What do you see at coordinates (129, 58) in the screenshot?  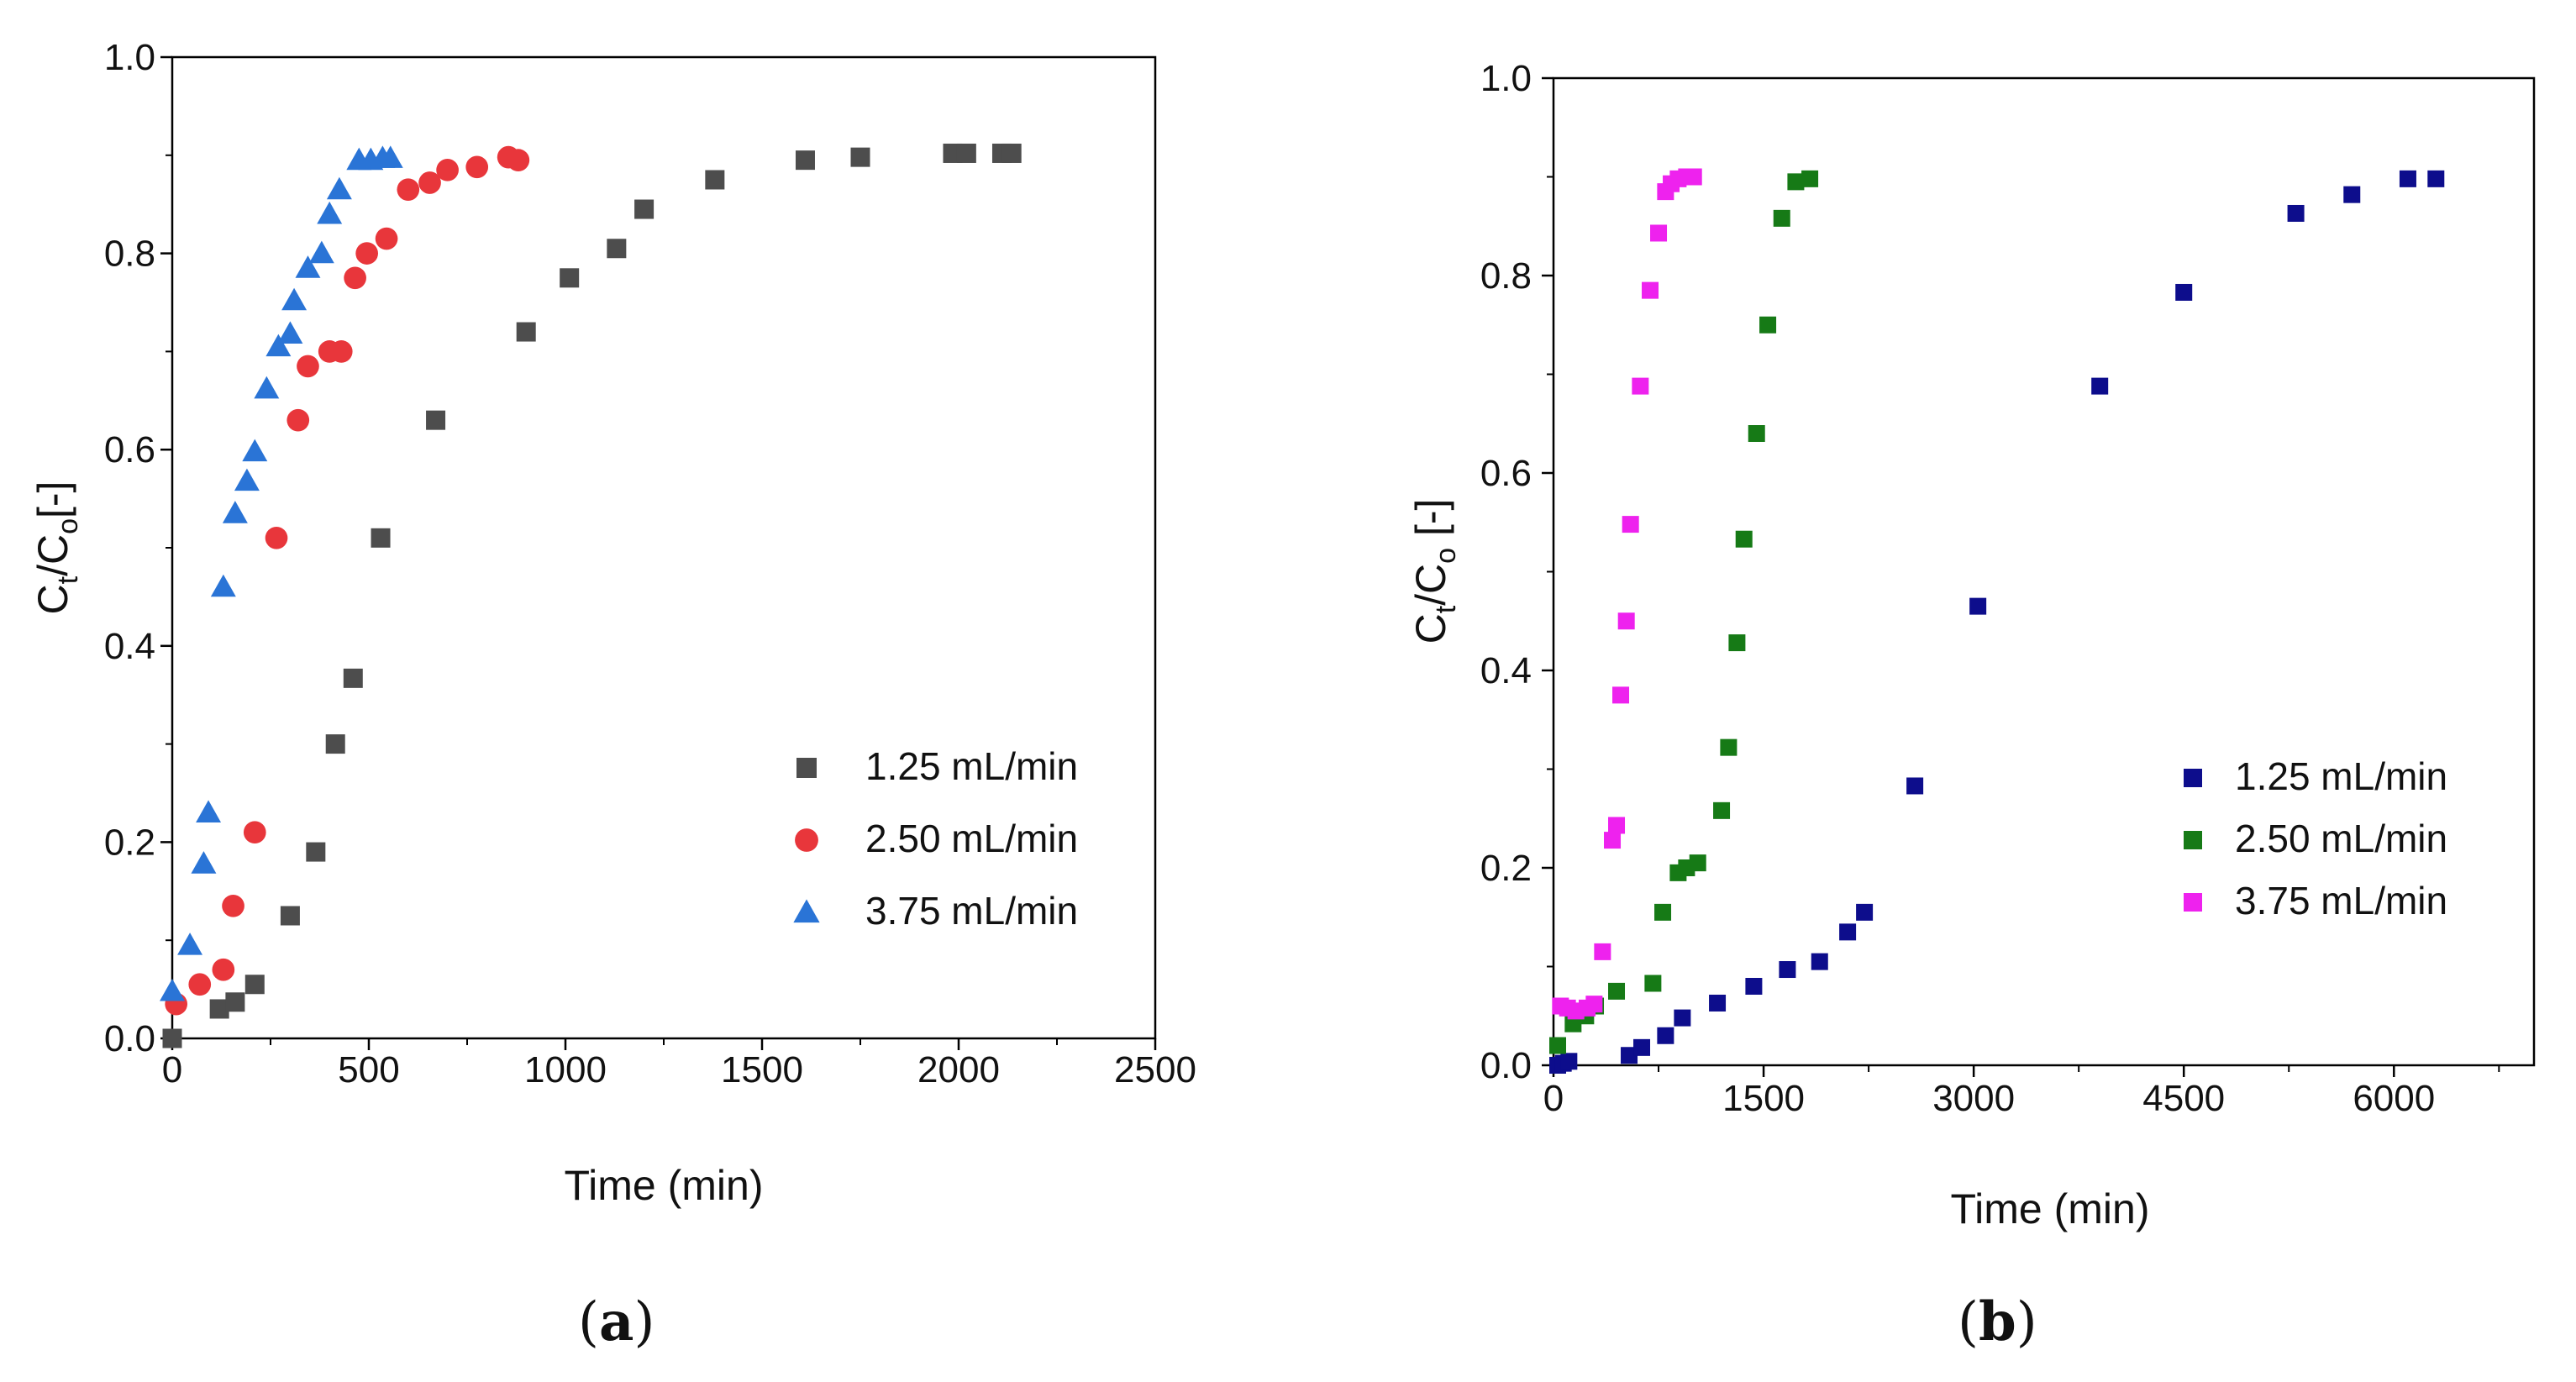 I see `y-tick-label: 1.0` at bounding box center [129, 58].